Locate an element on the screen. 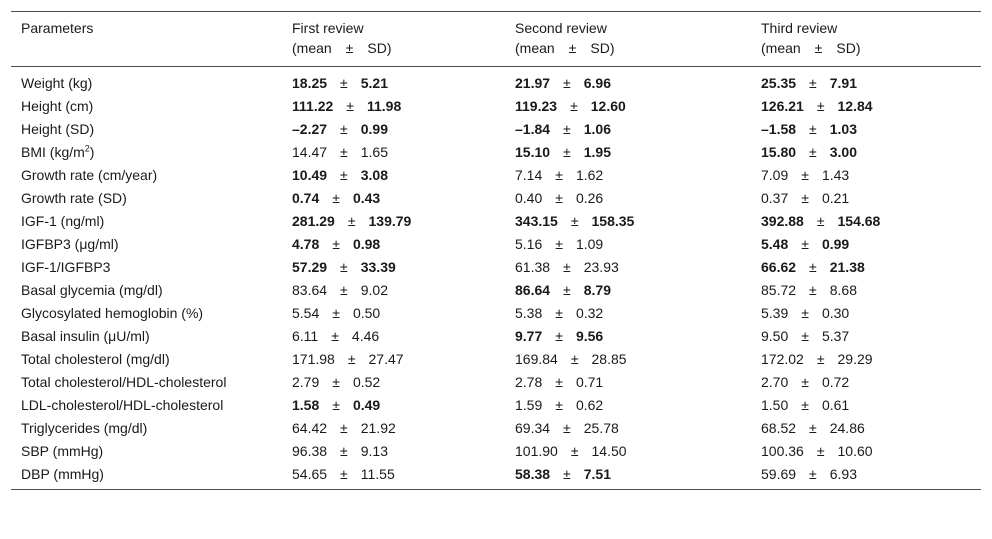 The image size is (992, 539). value-cell: 15.80 ±3.00 is located at coordinates (866, 152).